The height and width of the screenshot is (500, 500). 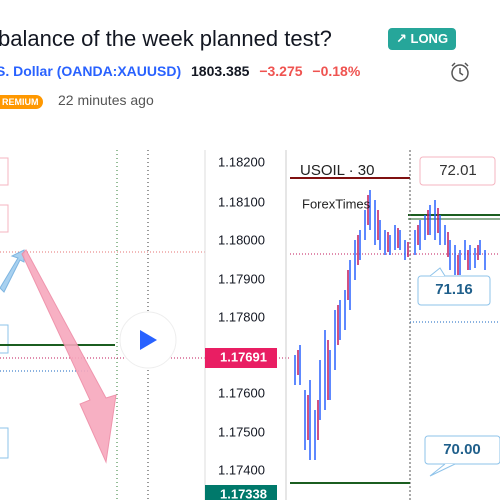 What do you see at coordinates (336, 203) in the screenshot?
I see `inset-source: ForexTimes` at bounding box center [336, 203].